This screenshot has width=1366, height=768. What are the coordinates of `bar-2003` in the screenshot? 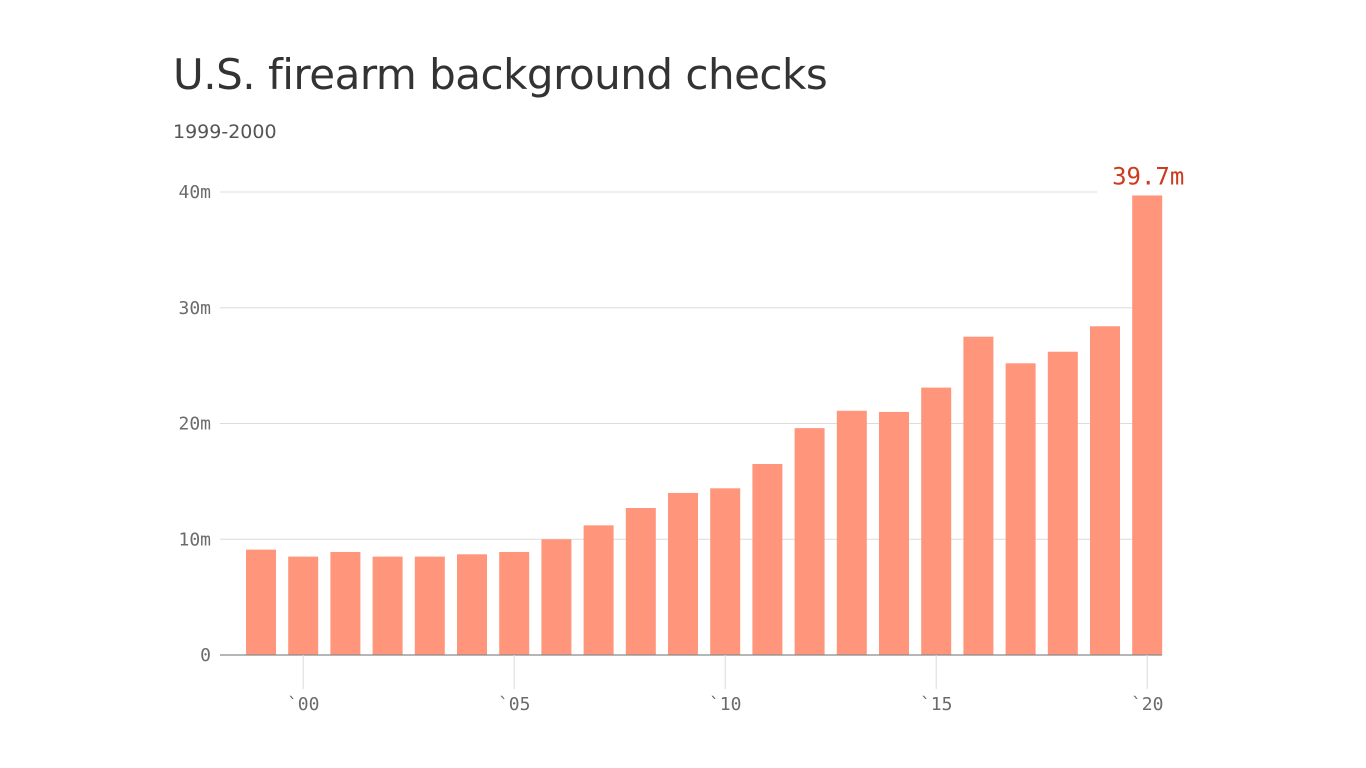 It's located at (429, 605).